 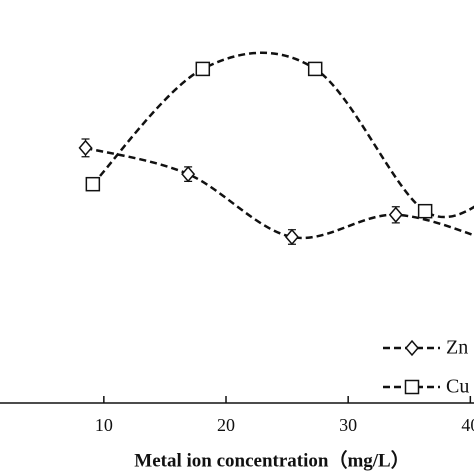 What do you see at coordinates (348, 425) in the screenshot?
I see `x-tick-label: 30` at bounding box center [348, 425].